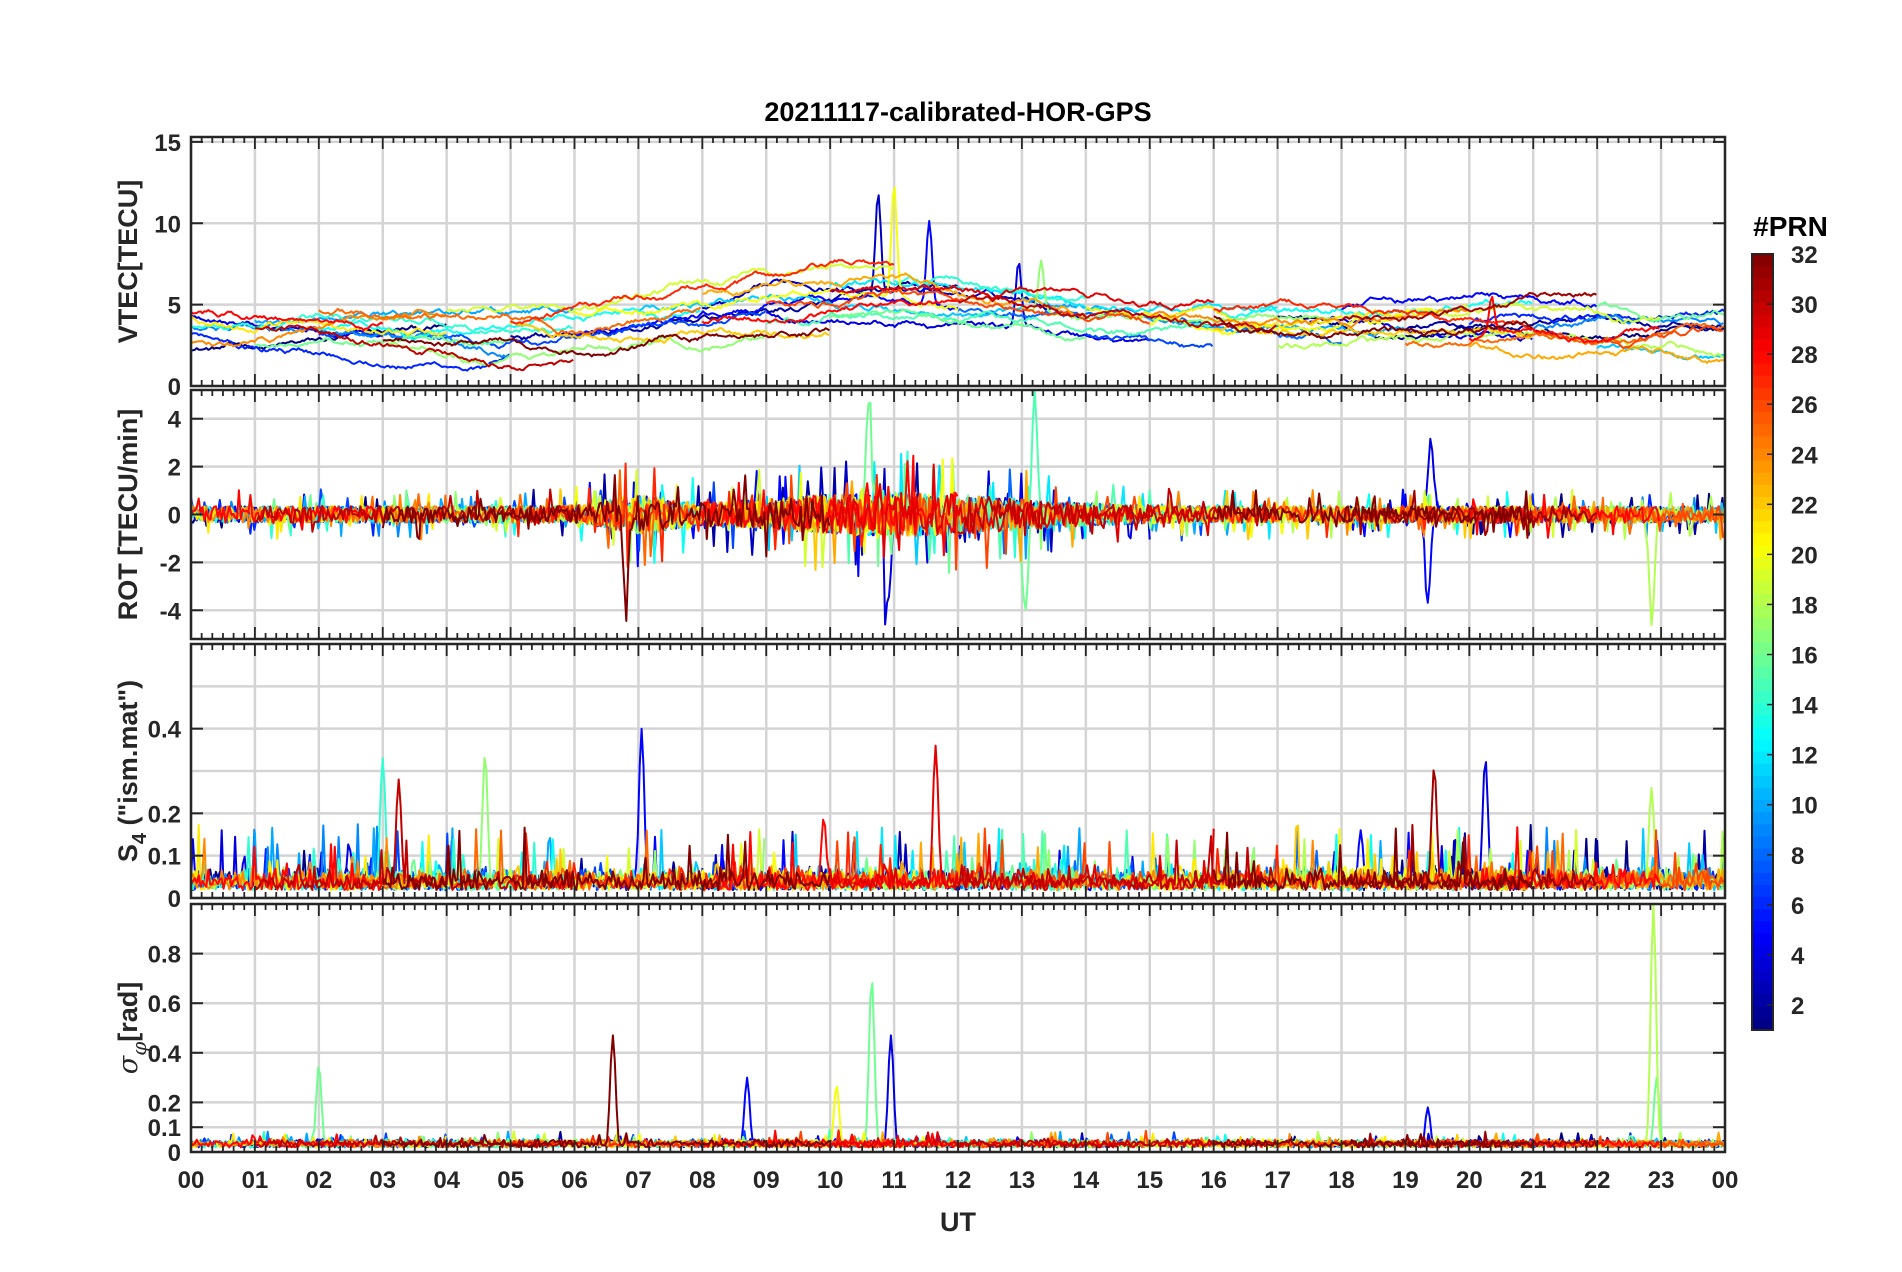 The height and width of the screenshot is (1272, 1902). Describe the element at coordinates (165, 730) in the screenshot. I see `y-tick-label: 0.4` at that location.